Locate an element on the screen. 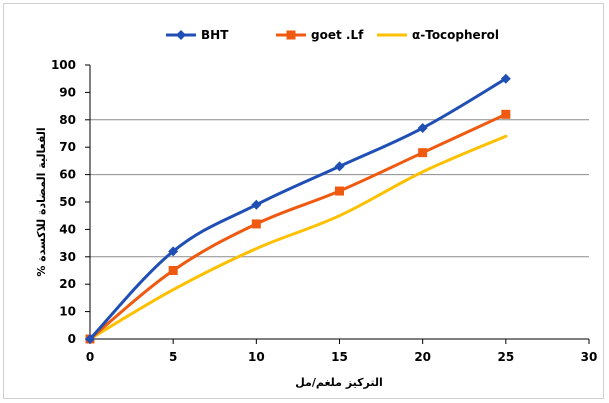 The height and width of the screenshot is (403, 609). y-tick-label: 90 is located at coordinates (67, 92).